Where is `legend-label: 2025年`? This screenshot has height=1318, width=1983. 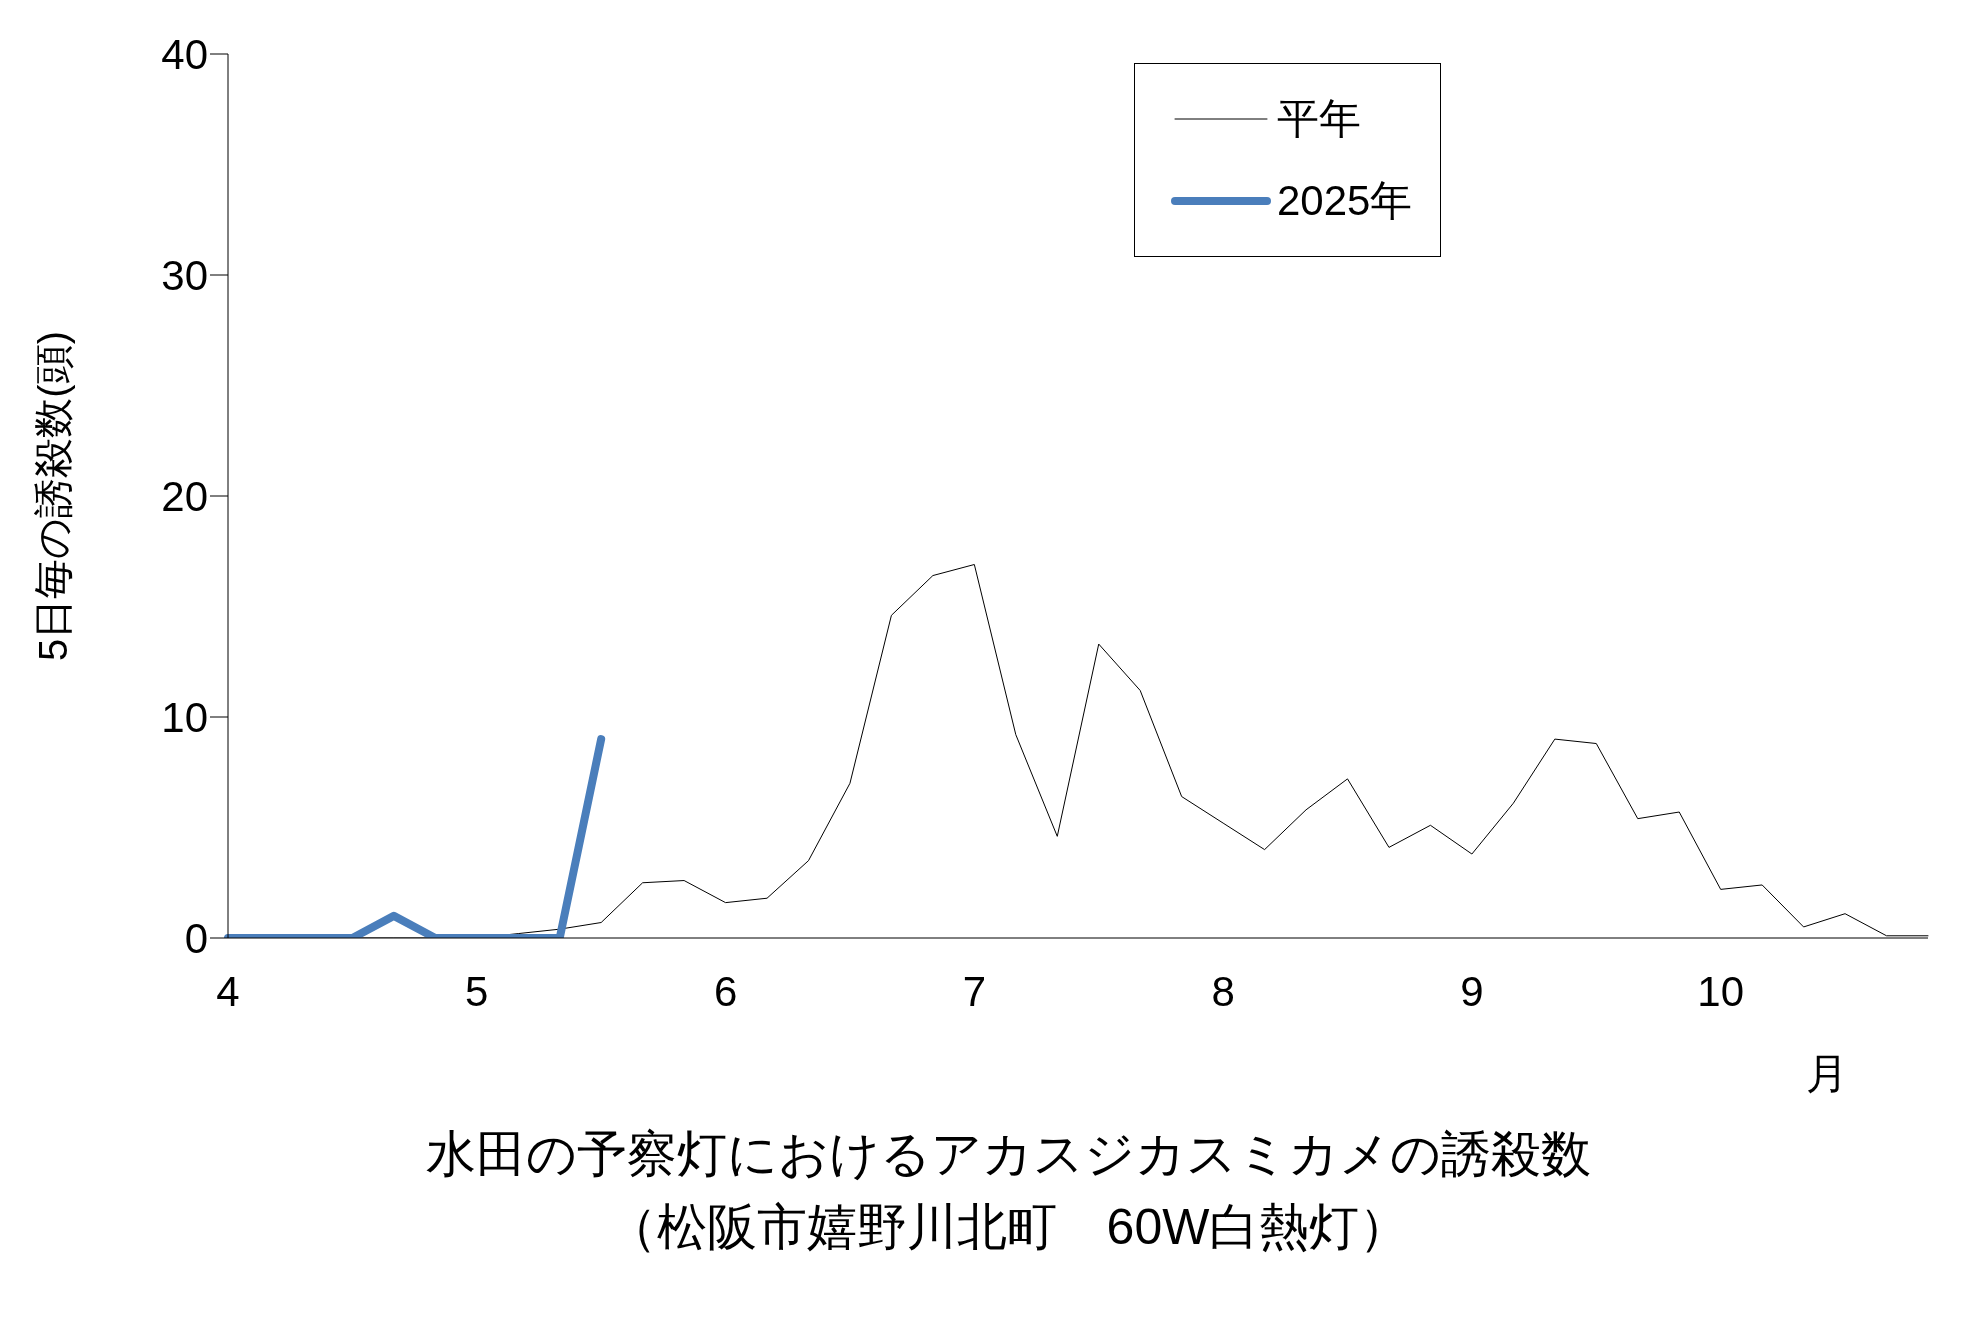
legend-label: 2025年 is located at coordinates (1345, 201).